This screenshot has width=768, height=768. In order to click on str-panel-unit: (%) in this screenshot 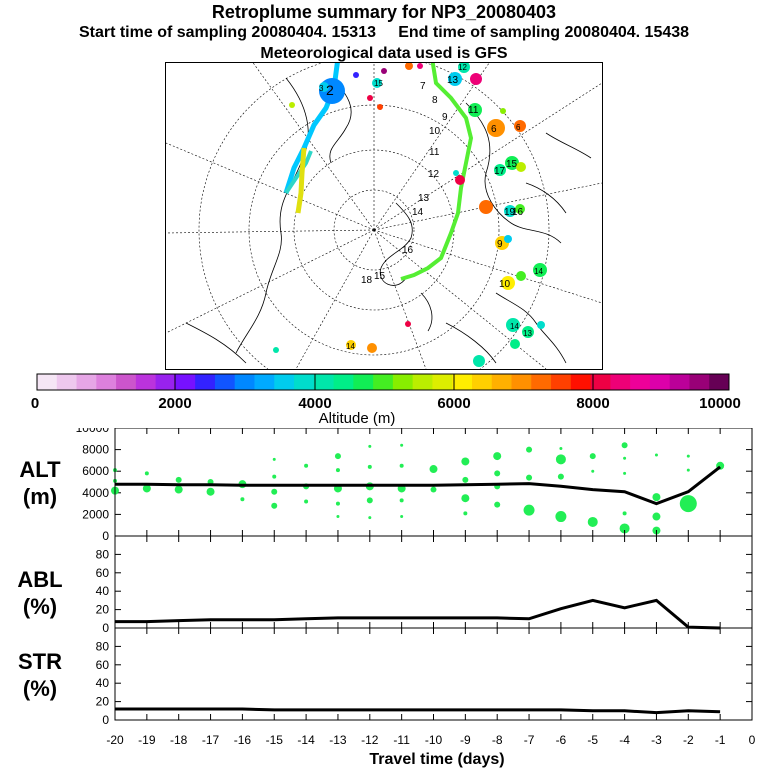, I will do `click(40, 688)`.